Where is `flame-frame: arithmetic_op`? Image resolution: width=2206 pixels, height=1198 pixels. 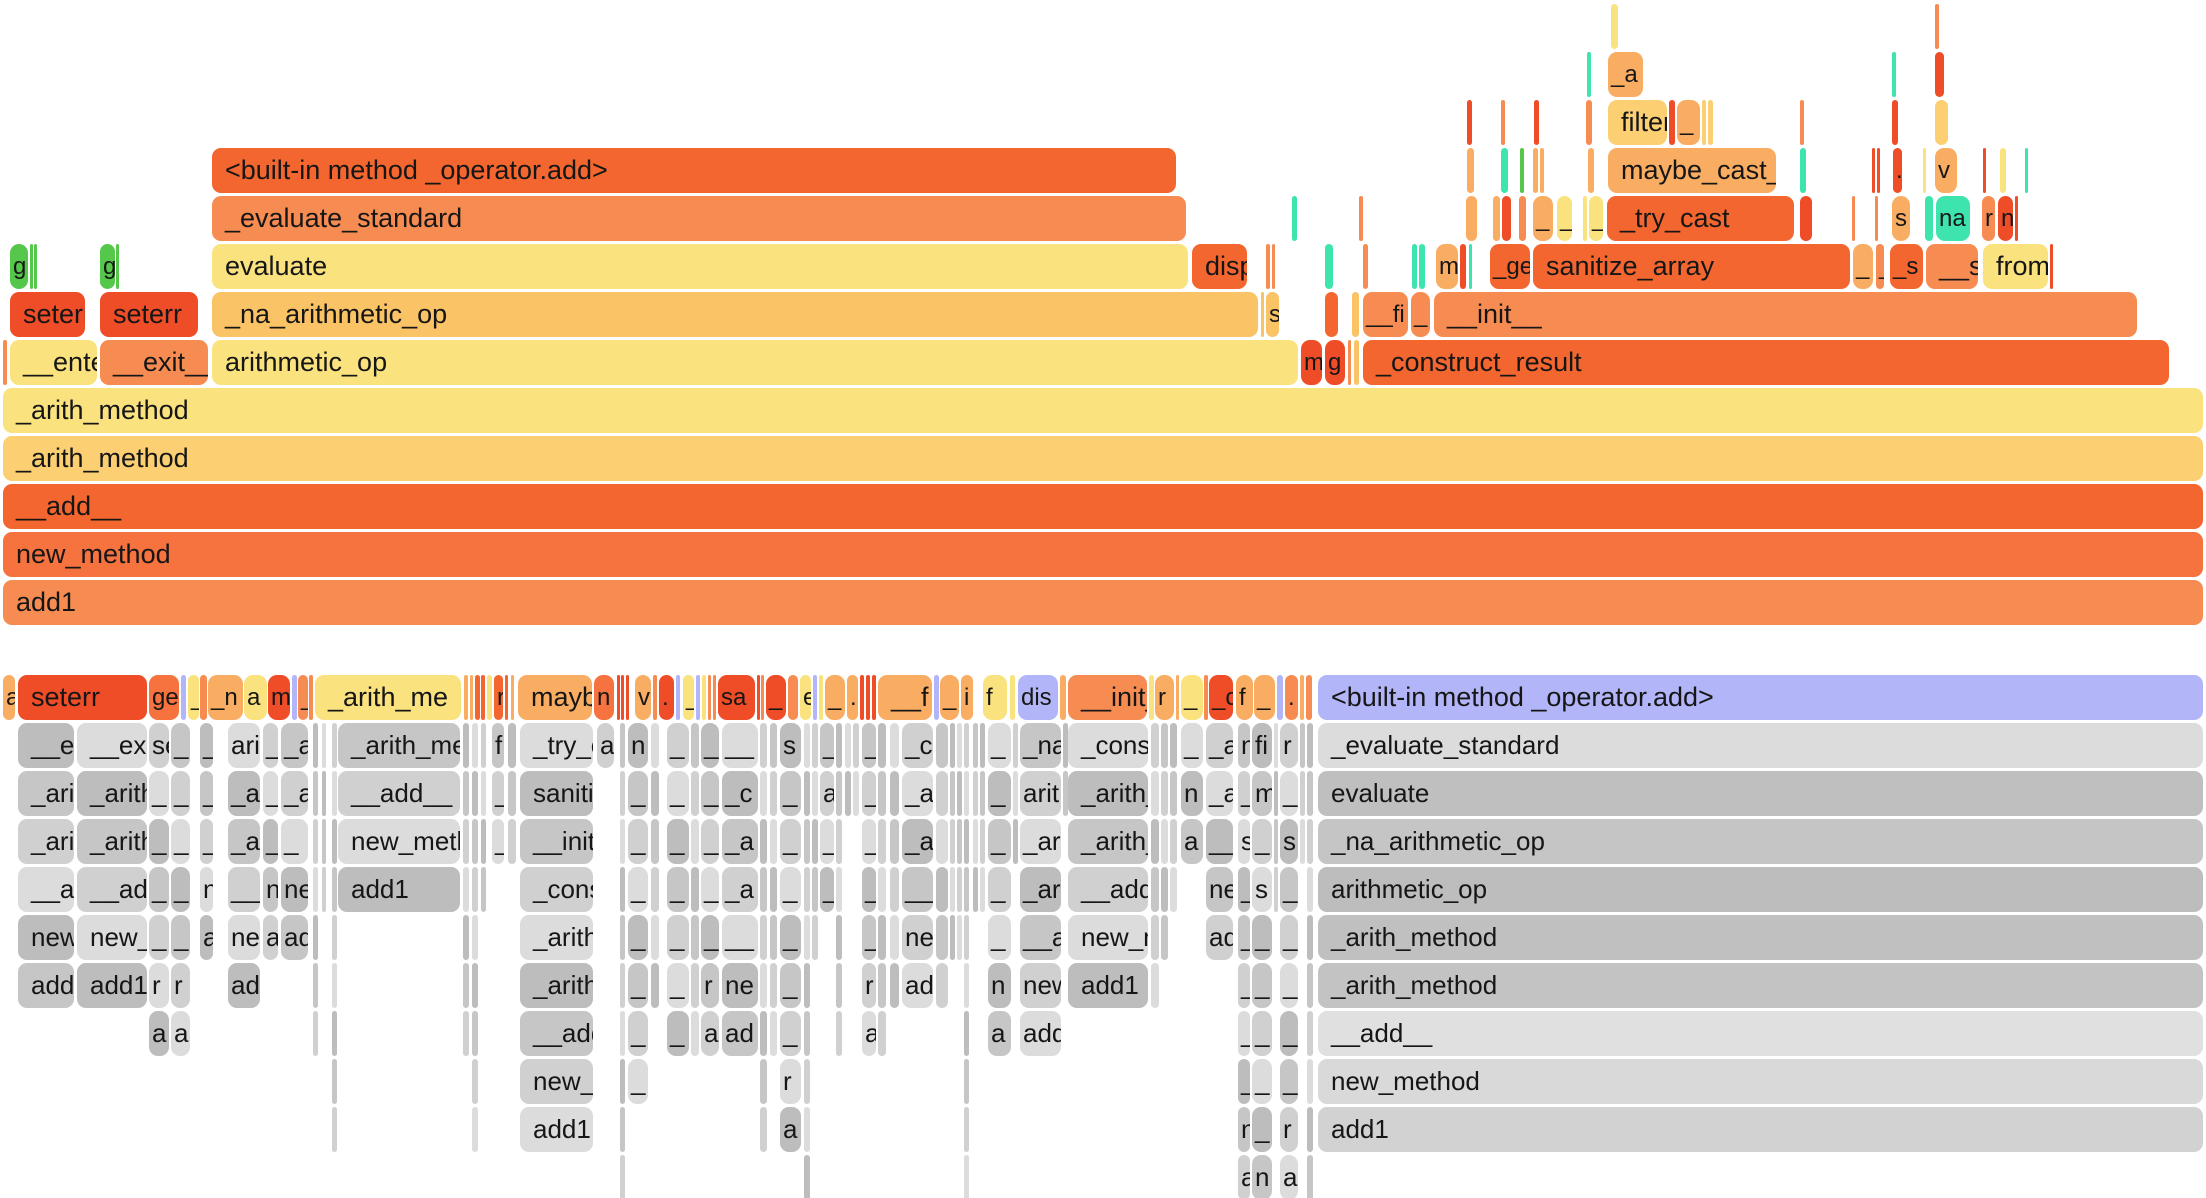 flame-frame: arithmetic_op is located at coordinates (755, 362).